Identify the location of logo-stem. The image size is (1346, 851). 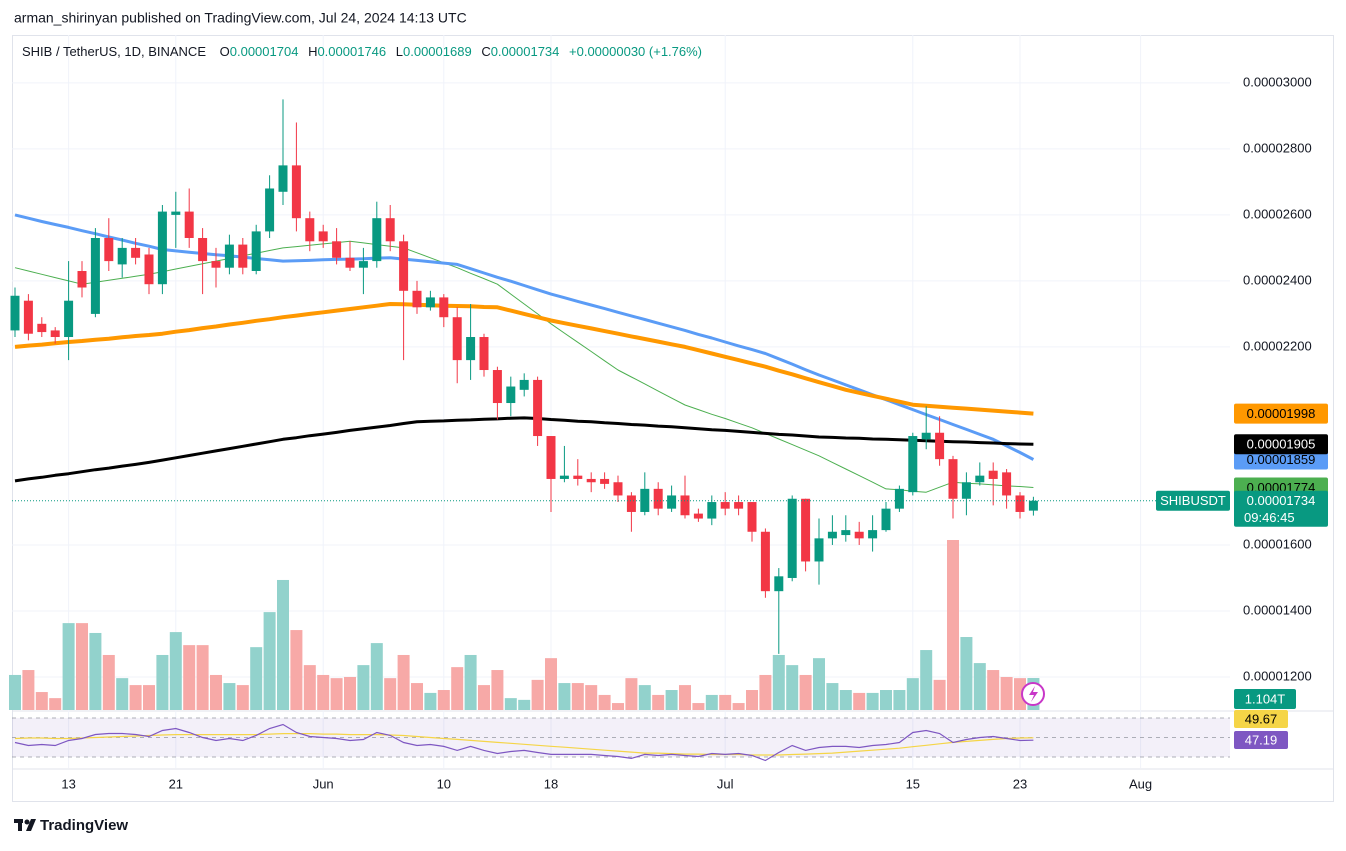
(20, 825).